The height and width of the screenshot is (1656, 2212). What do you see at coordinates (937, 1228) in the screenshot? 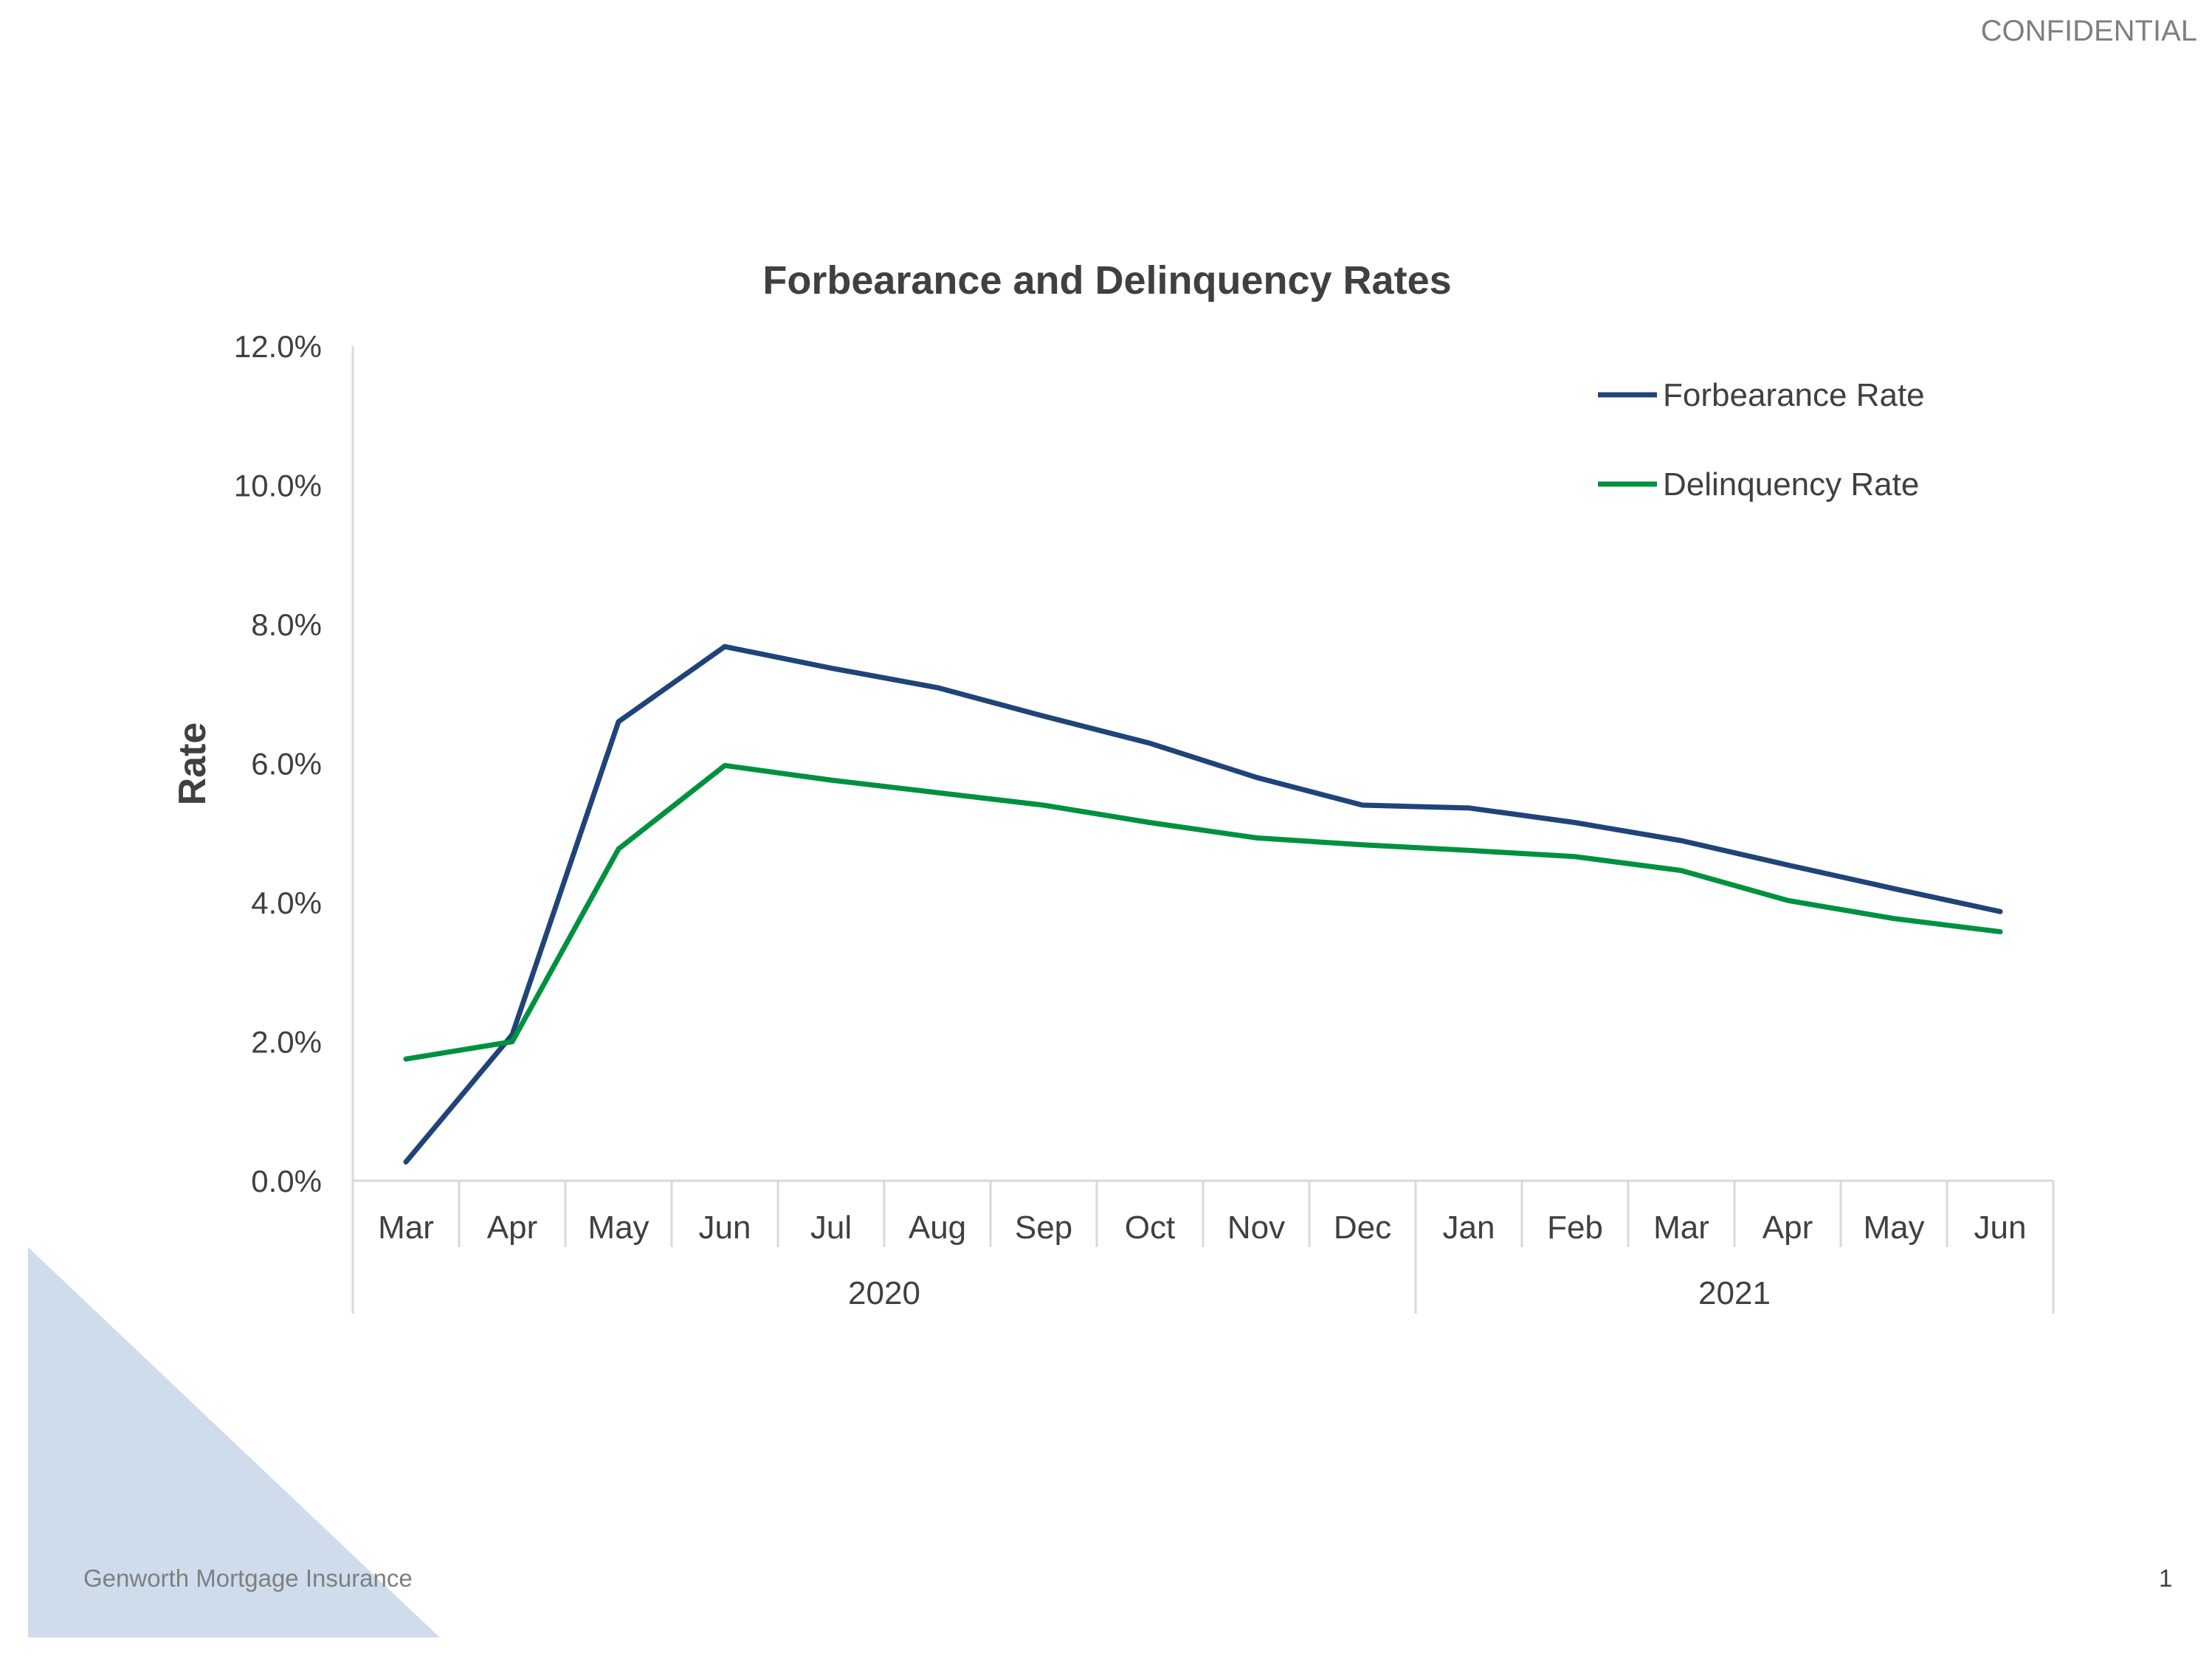
I see `x-tick-label: Aug` at bounding box center [937, 1228].